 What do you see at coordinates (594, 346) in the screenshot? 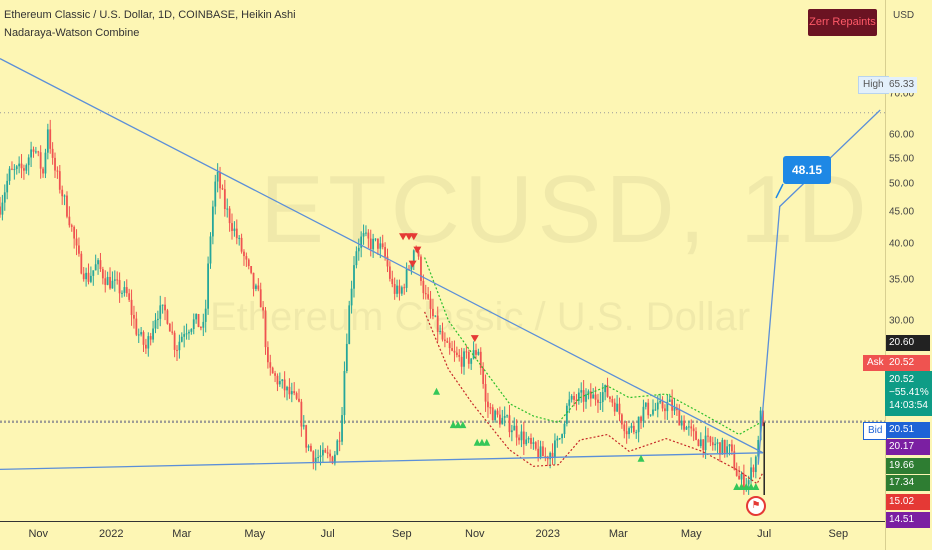
I see `upper-band` at bounding box center [594, 346].